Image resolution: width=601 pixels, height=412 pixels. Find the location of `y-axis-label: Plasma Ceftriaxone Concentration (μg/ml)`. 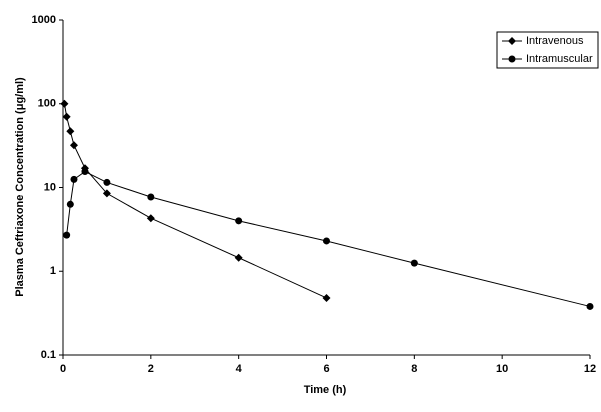

y-axis-label: Plasma Ceftriaxone Concentration (μg/ml) is located at coordinates (20, 187).